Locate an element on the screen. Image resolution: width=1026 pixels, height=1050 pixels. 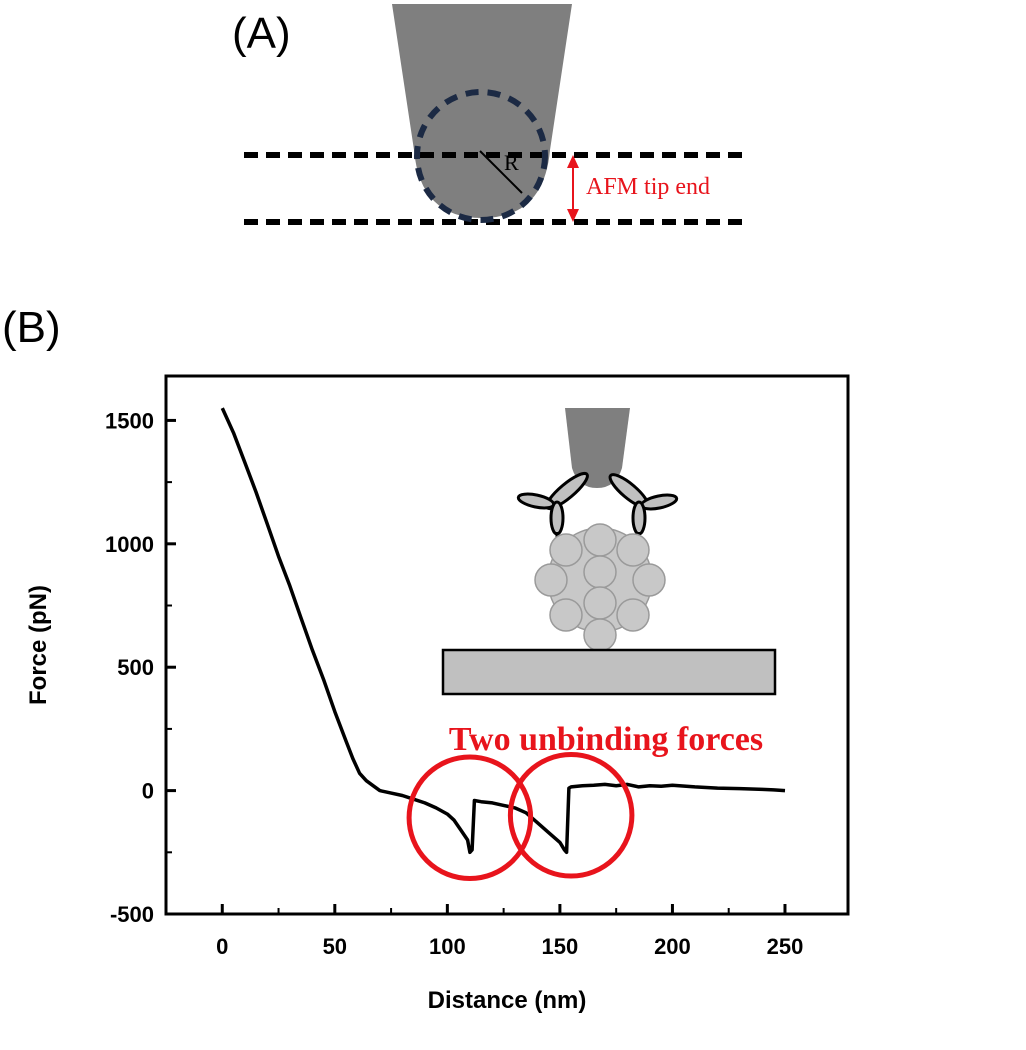
y-tick-label: 1000 is located at coordinates (129, 544).